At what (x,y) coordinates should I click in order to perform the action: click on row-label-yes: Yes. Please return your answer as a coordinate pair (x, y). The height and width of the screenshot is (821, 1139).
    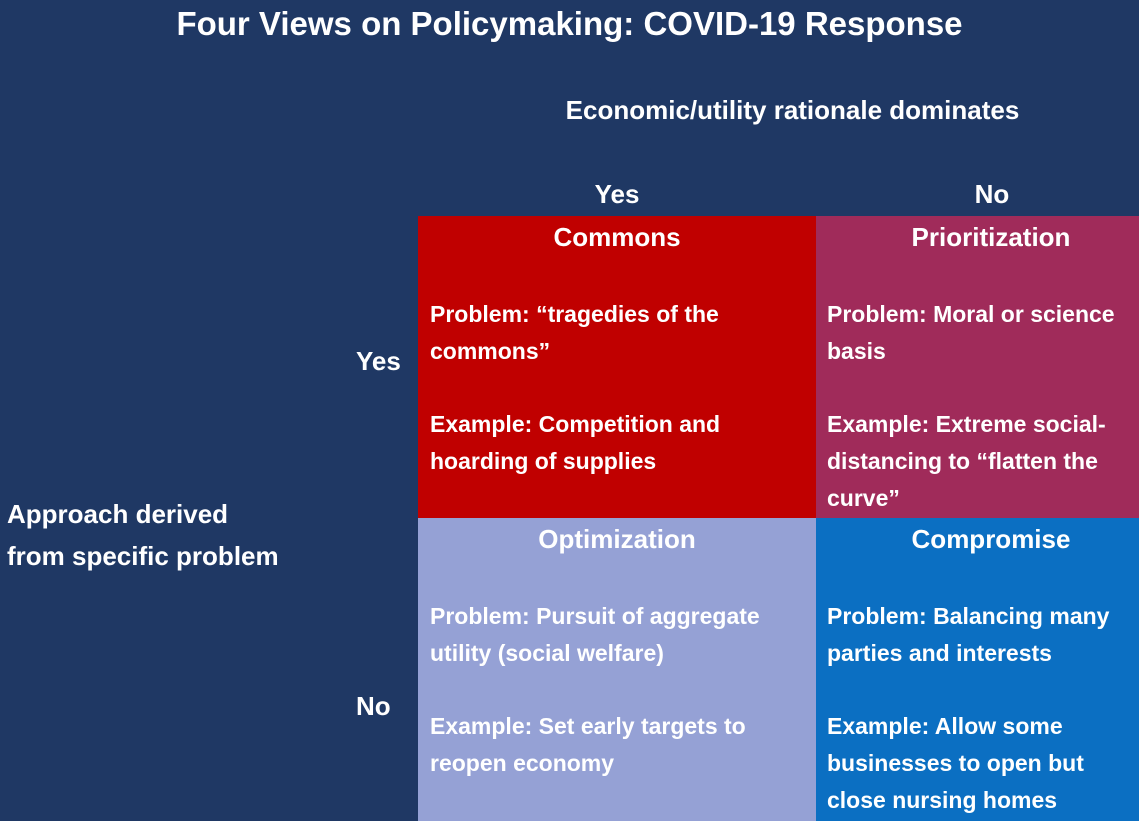
    Looking at the image, I should click on (378, 361).